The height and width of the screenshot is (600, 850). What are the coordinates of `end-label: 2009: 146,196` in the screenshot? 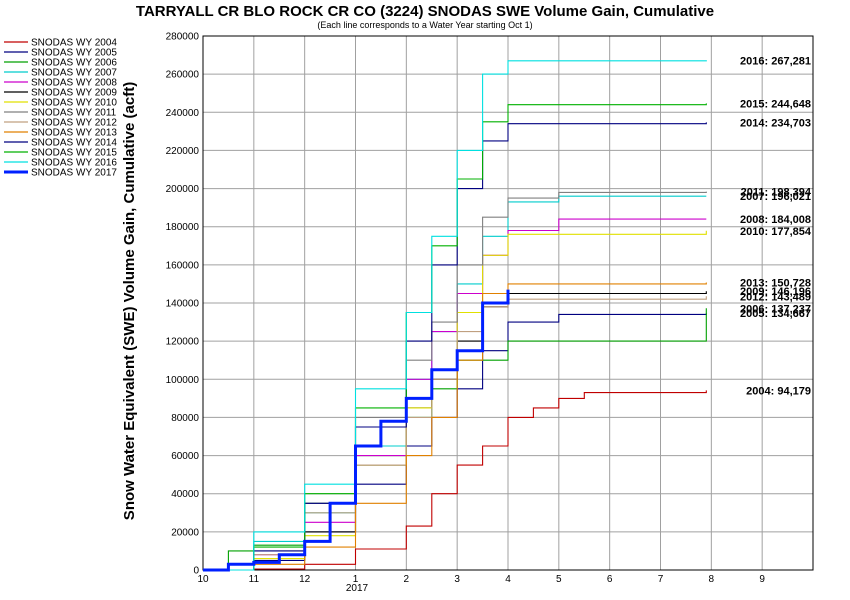 It's located at (775, 292).